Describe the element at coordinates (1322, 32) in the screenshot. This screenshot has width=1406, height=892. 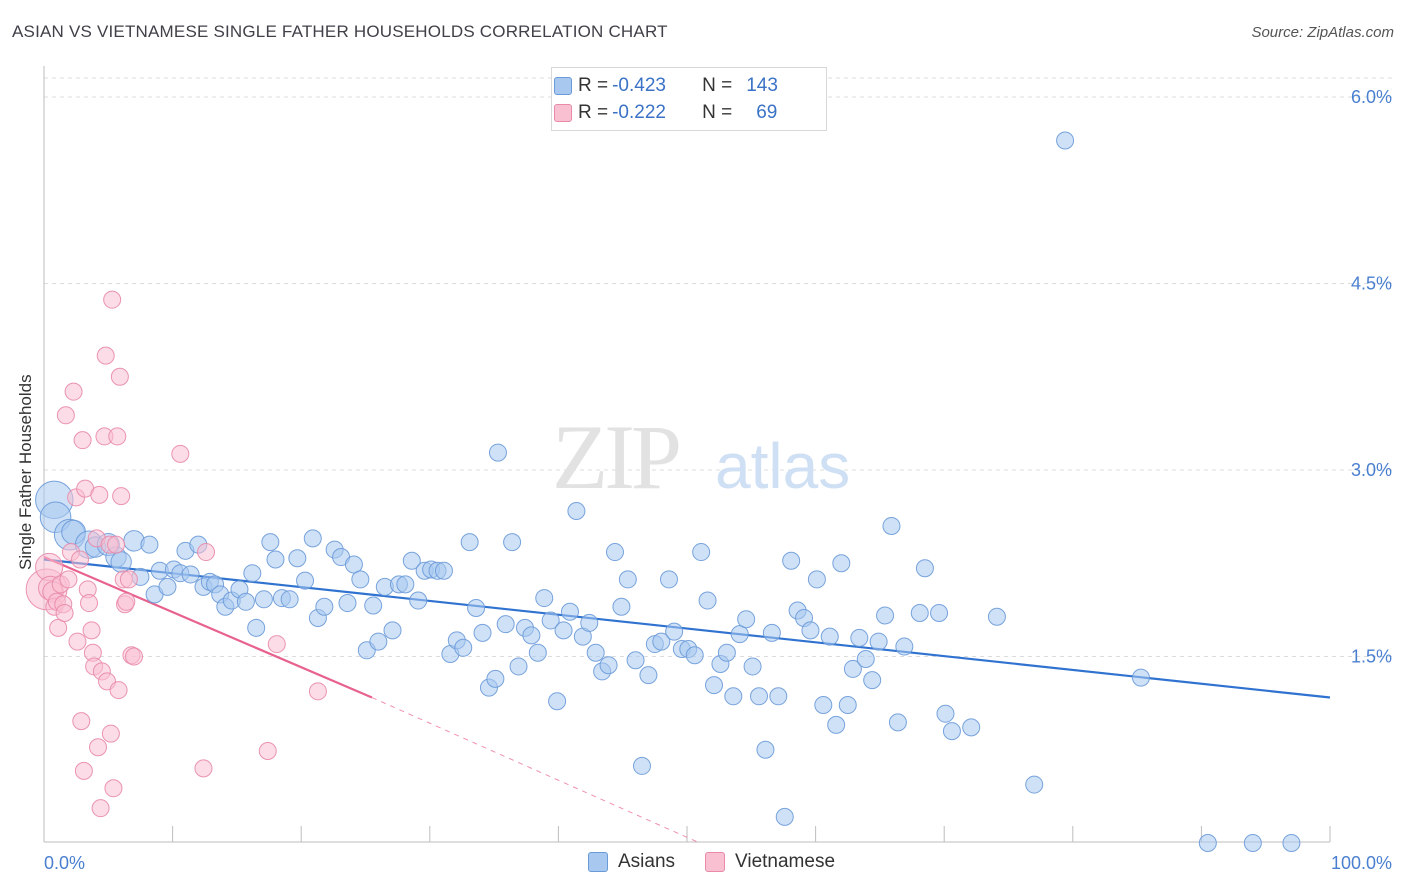
I see `source-label: Source: ZipAtlas.com` at that location.